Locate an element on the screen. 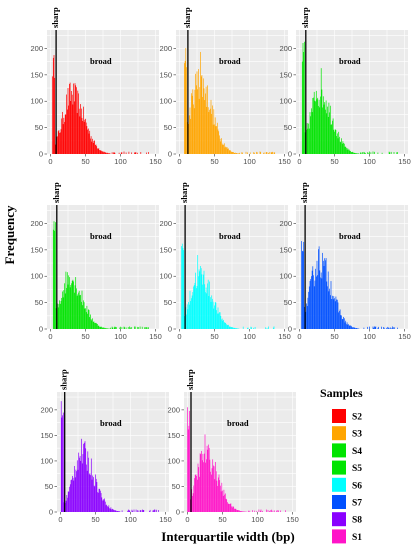 This screenshot has width=420, height=550. annotation-sharp: sharp is located at coordinates (56, 192).